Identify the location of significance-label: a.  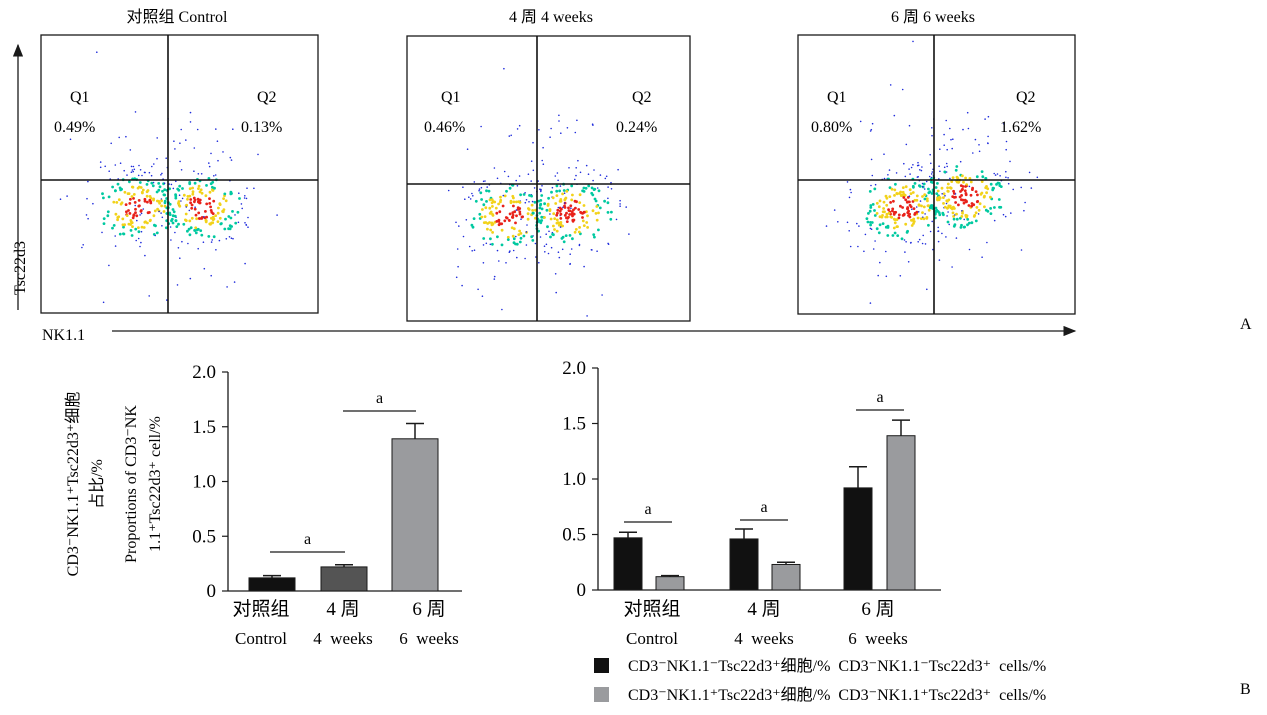
(379, 398).